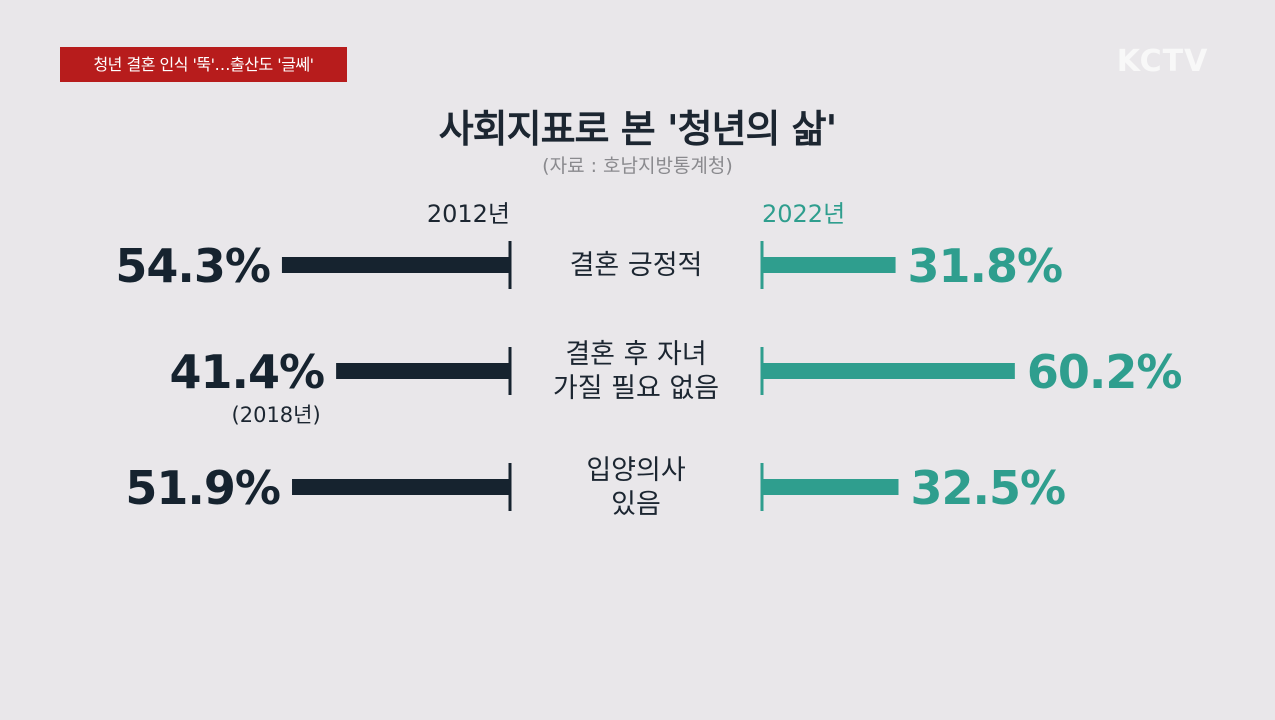  Describe the element at coordinates (468, 214) in the screenshot. I see `series-label-left: 2012년` at that location.